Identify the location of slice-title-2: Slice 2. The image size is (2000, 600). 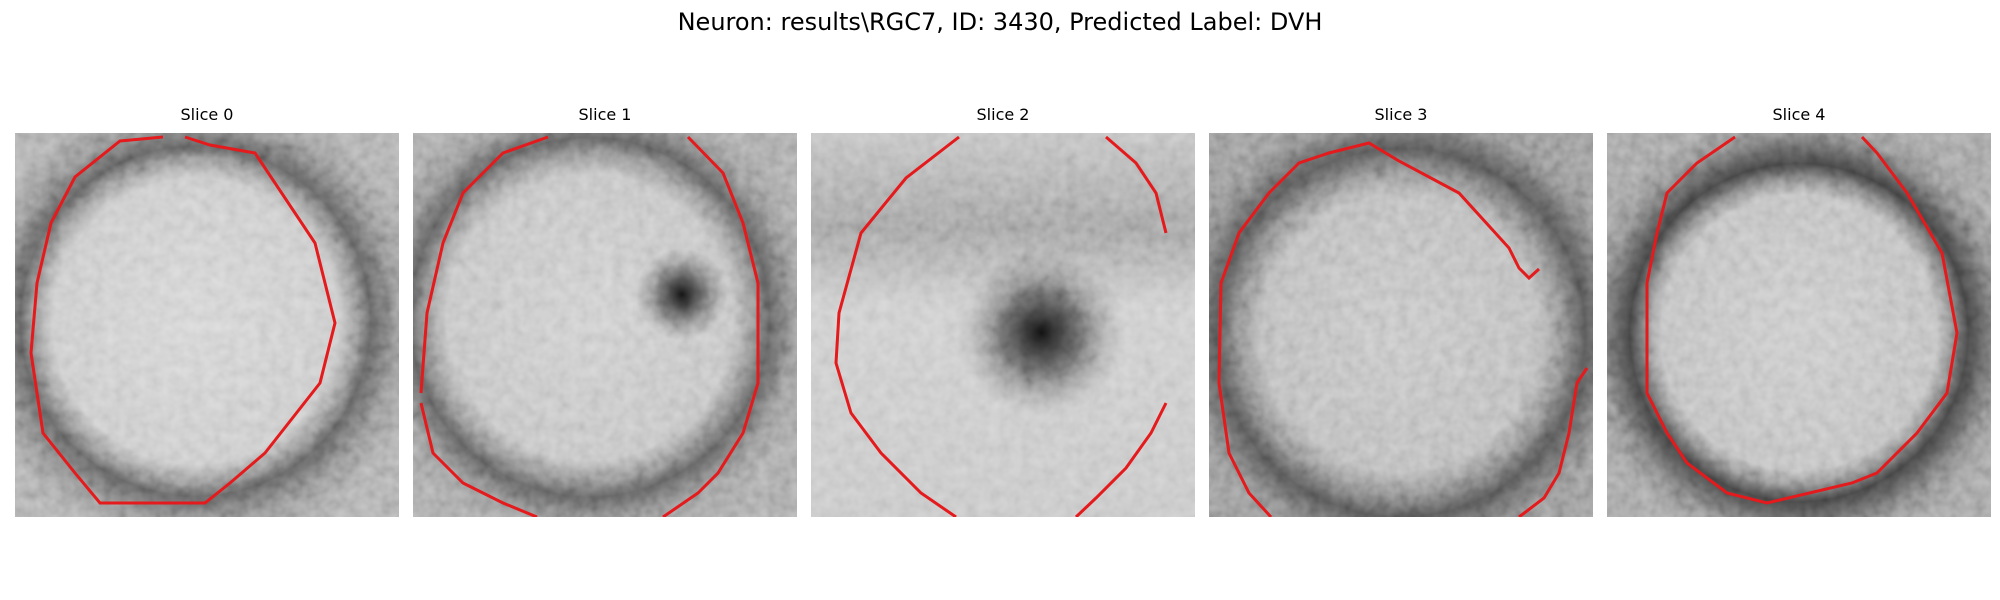
(1003, 114).